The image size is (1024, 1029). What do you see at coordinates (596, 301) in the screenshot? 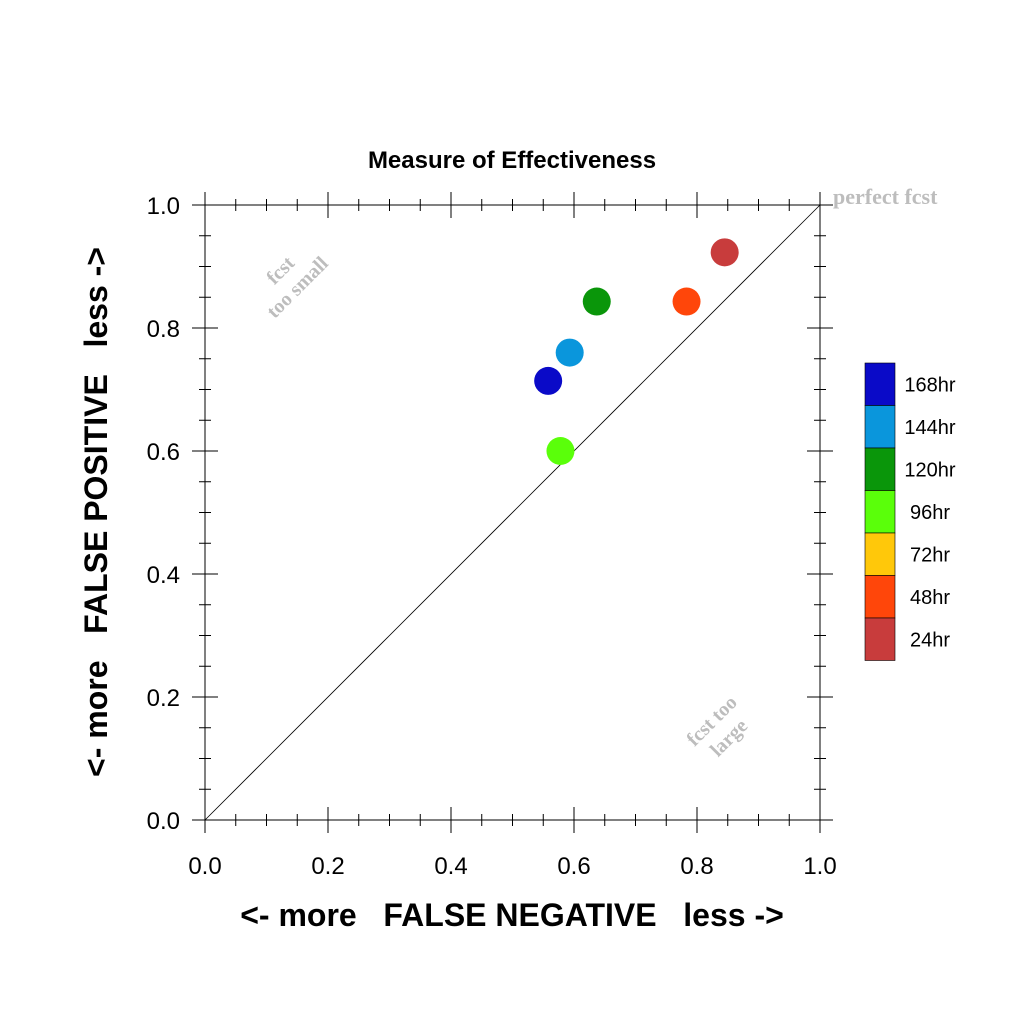
I see `data-point-120hr` at bounding box center [596, 301].